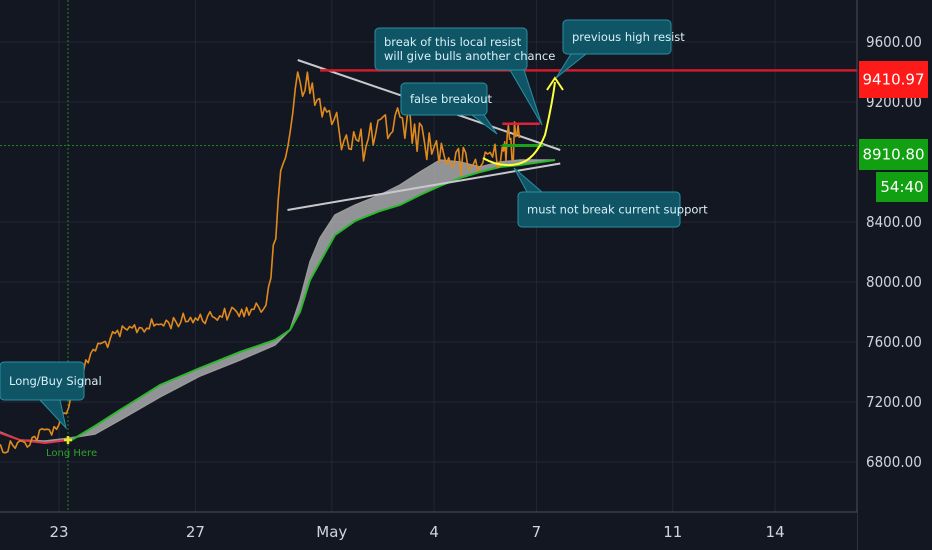 The image size is (932, 550). What do you see at coordinates (71, 453) in the screenshot?
I see `buy-signal-text: Long Here` at bounding box center [71, 453].